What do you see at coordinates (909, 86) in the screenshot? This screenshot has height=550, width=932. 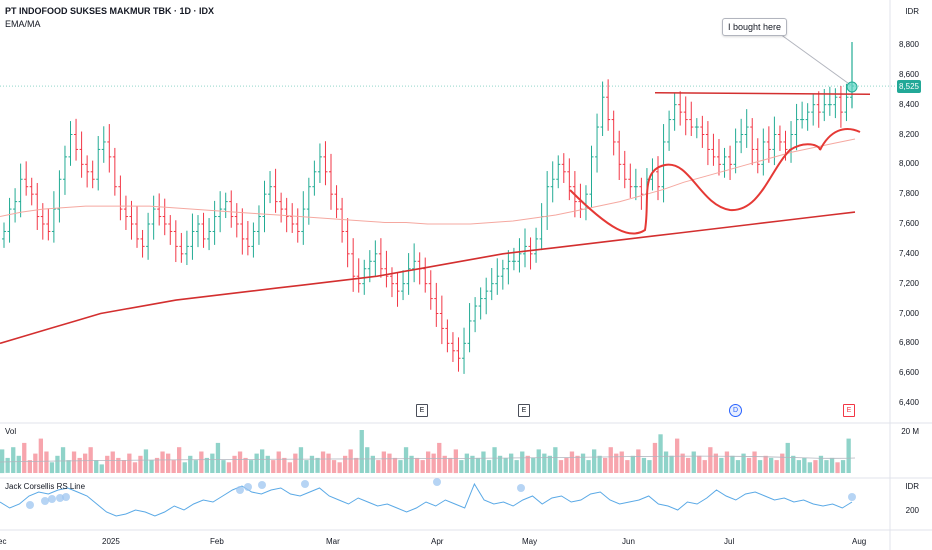 I see `last-price-tag: 8,525` at bounding box center [909, 86].